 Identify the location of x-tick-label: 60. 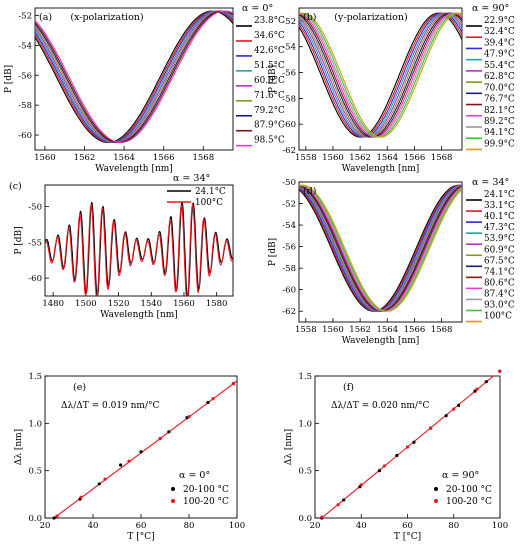
(141, 526).